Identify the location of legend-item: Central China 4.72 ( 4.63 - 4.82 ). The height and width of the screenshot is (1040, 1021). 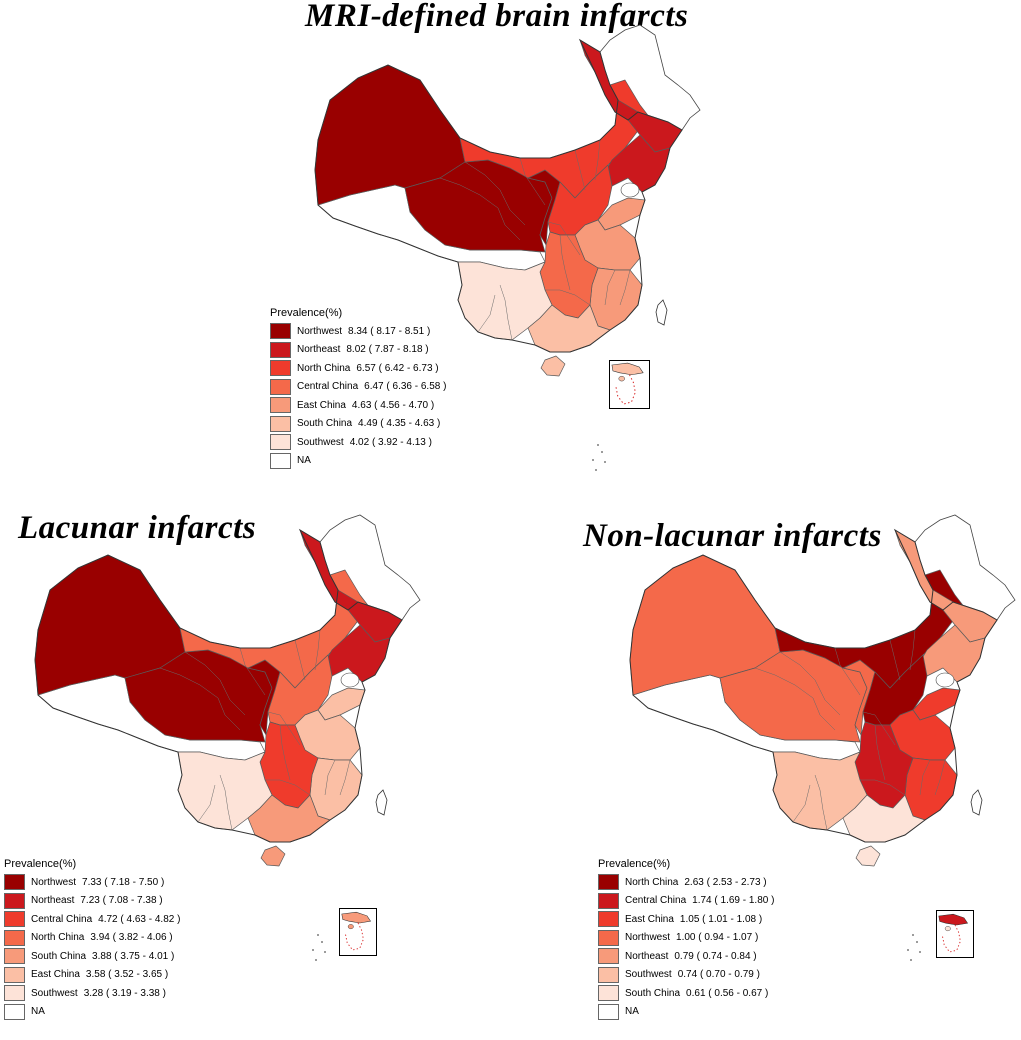
(92, 919).